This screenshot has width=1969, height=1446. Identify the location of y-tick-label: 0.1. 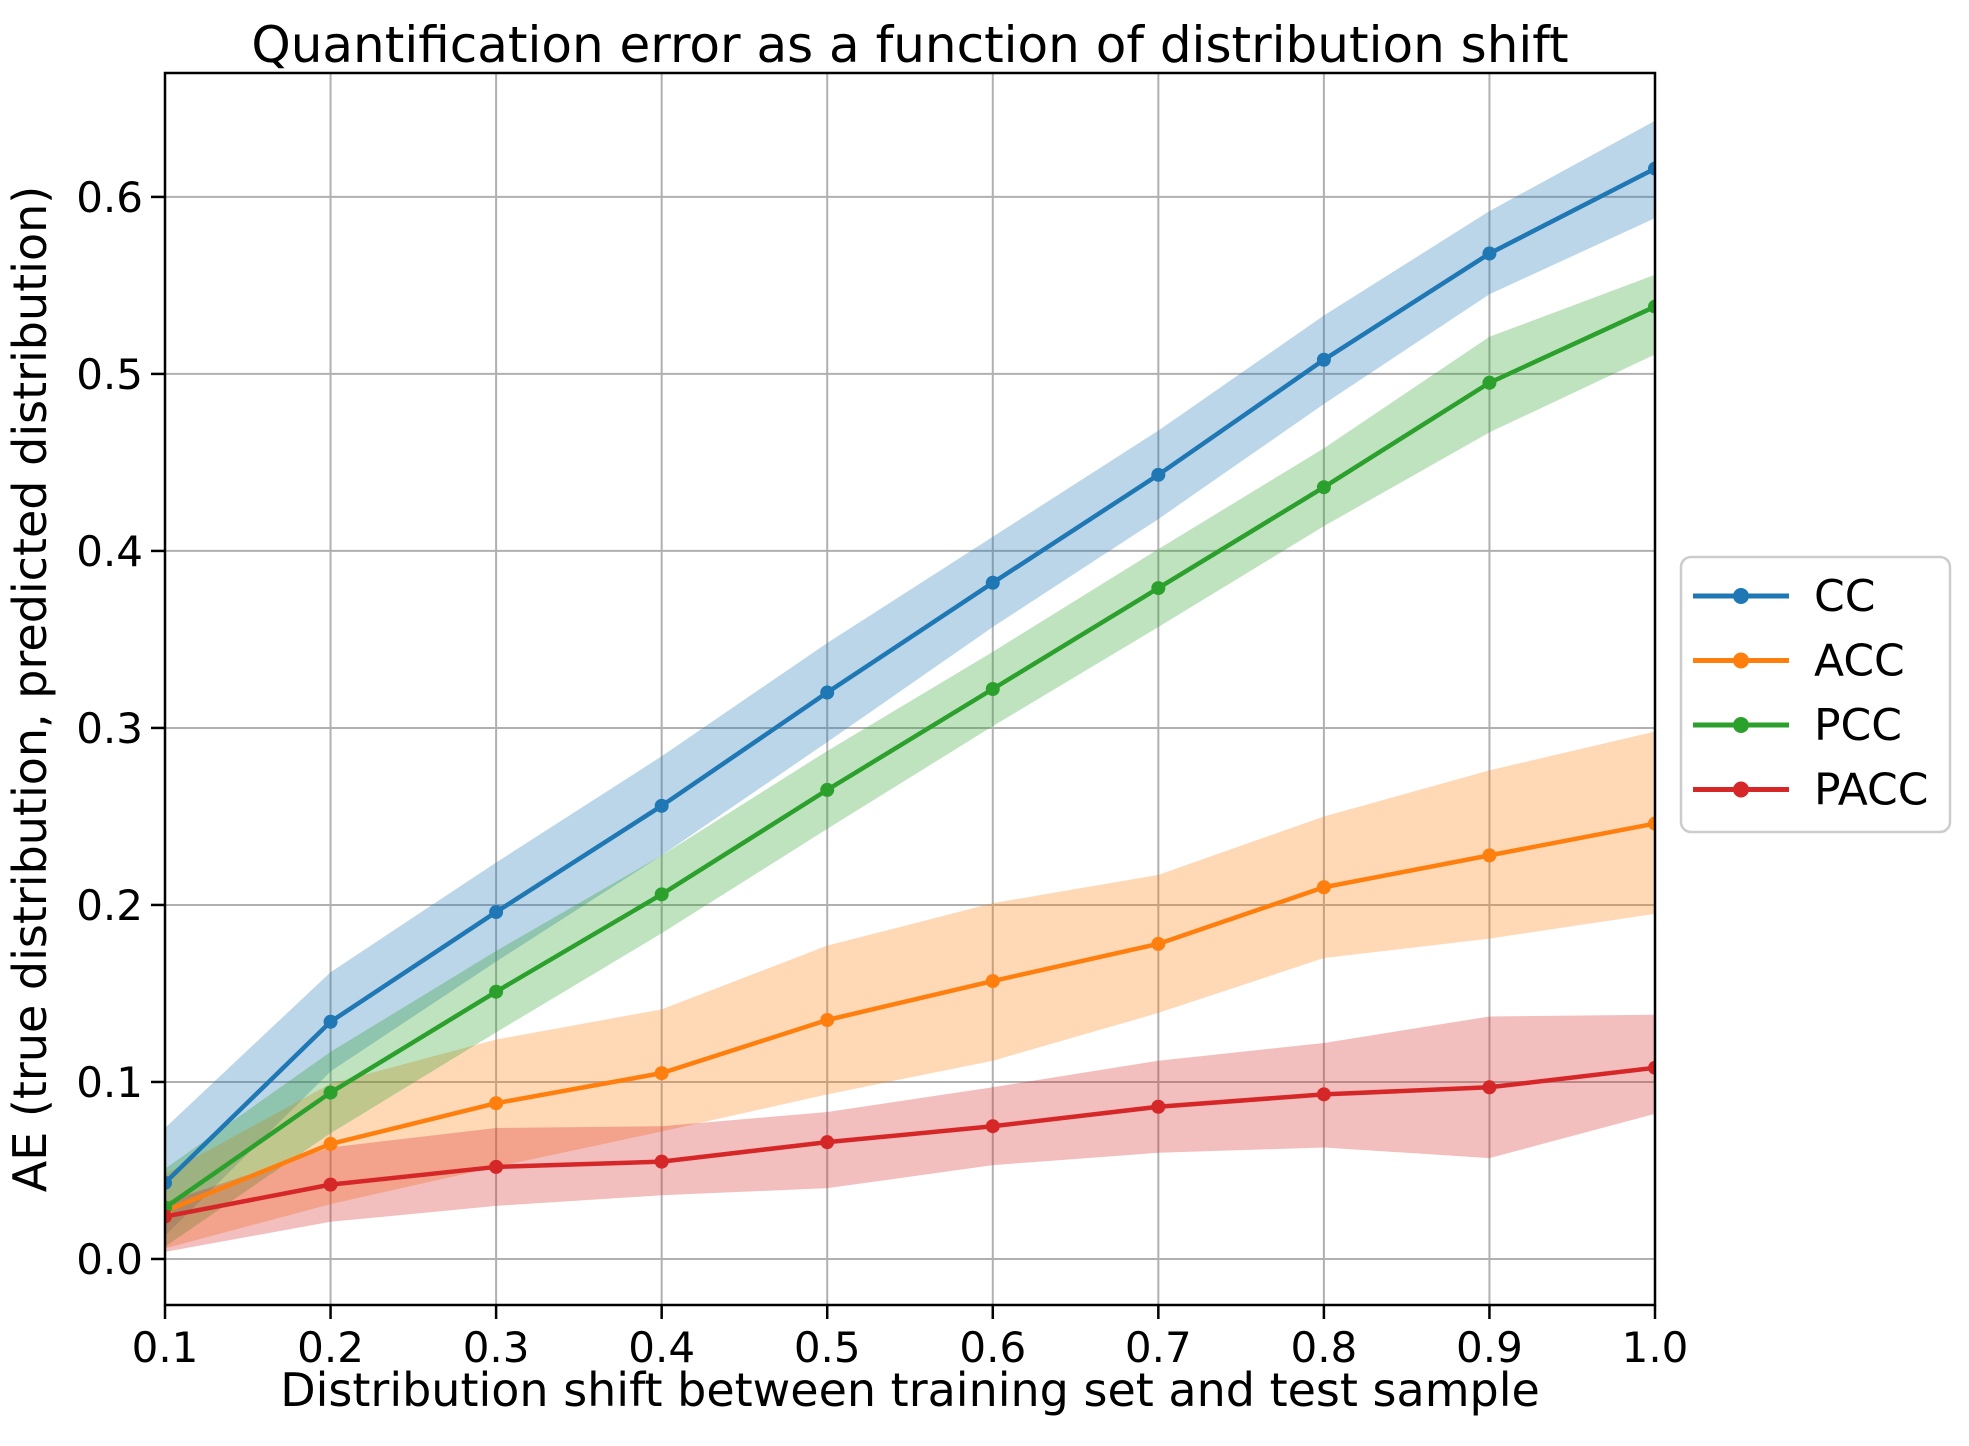
(109, 1082).